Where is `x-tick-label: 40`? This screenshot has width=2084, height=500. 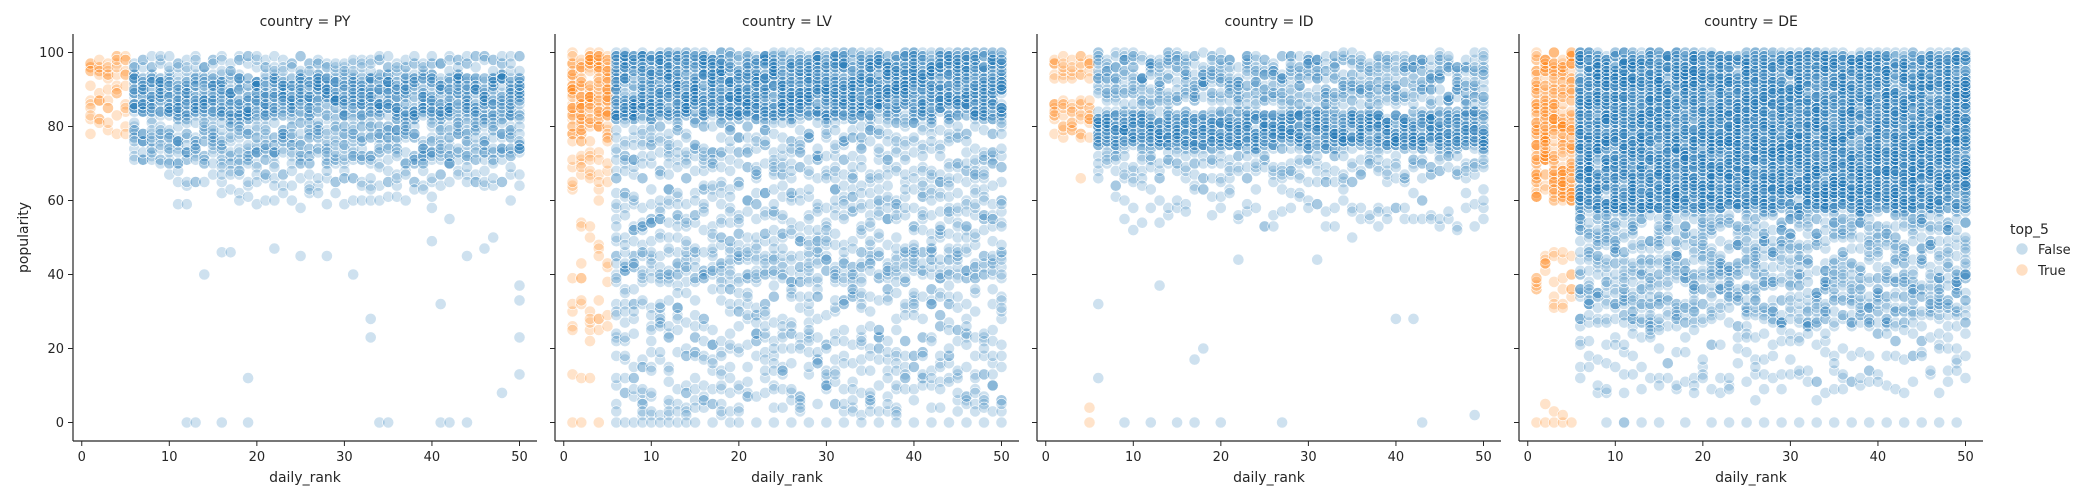 x-tick-label: 40 is located at coordinates (432, 457).